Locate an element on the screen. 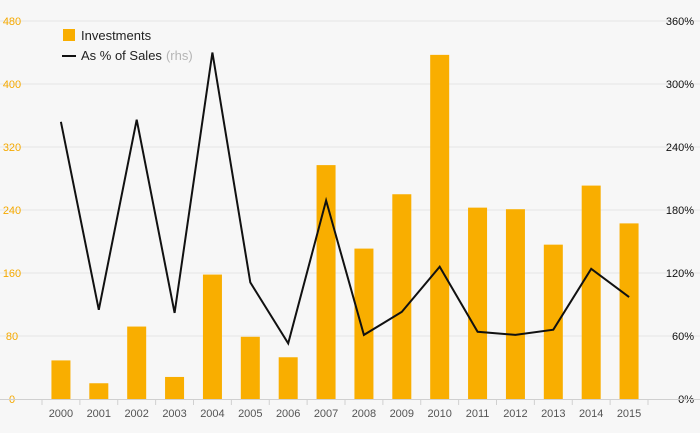 The height and width of the screenshot is (433, 700). legend-label-pct-of-sales-main: As % of Sales is located at coordinates (121, 55).